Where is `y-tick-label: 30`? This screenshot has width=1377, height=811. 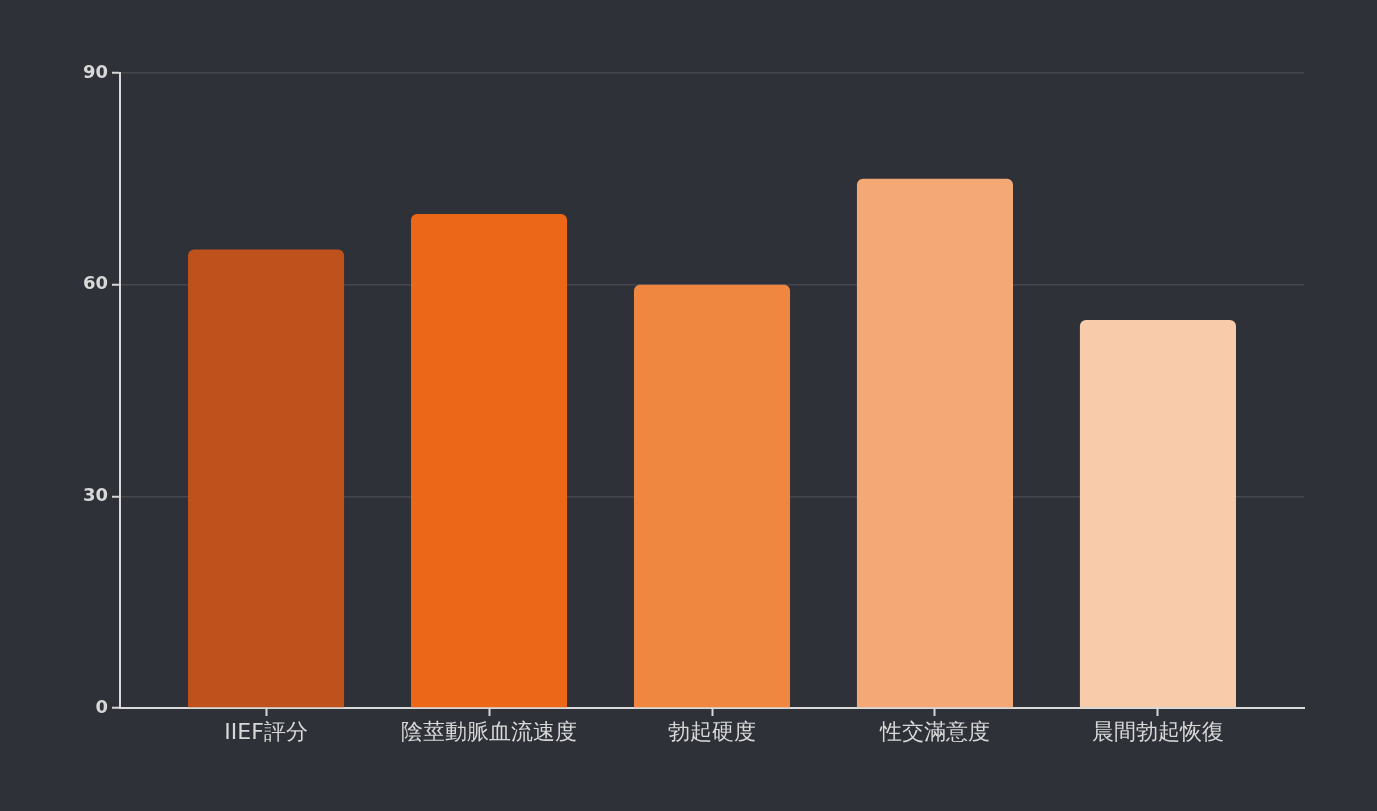 y-tick-label: 30 is located at coordinates (95, 495).